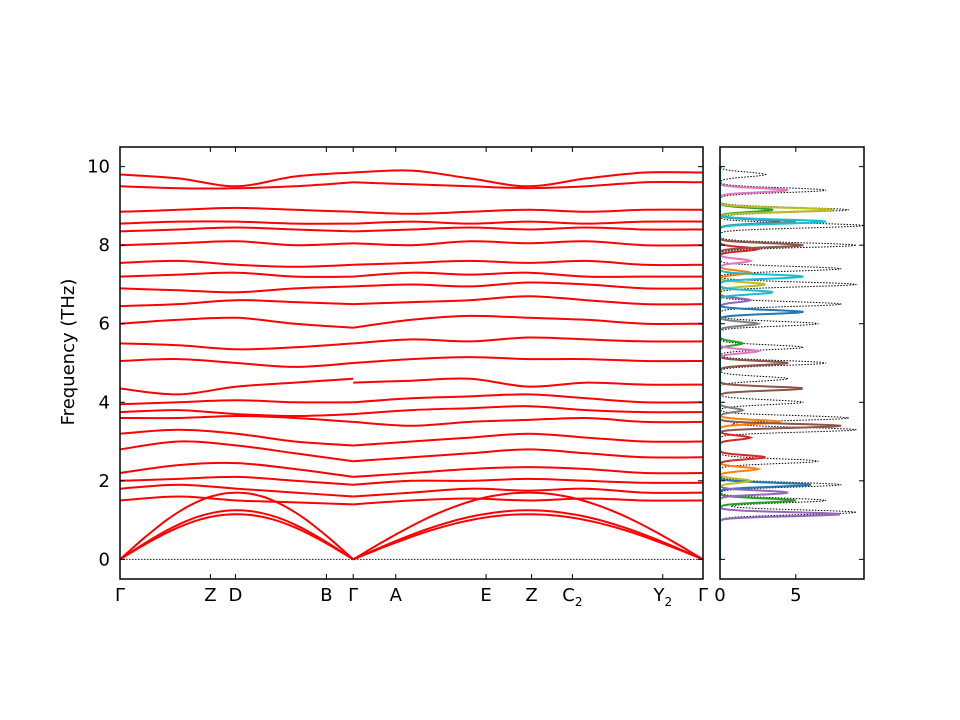  Describe the element at coordinates (104, 402) in the screenshot. I see `y-tick-label: 4` at that location.